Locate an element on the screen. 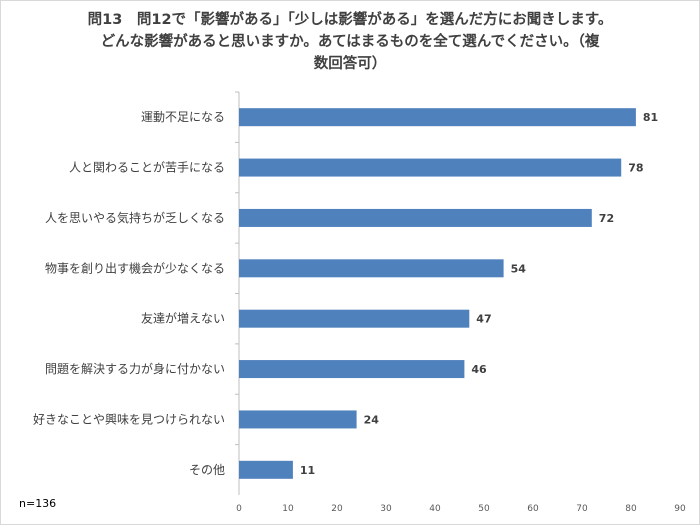 The width and height of the screenshot is (700, 525). category-label-7: その他 is located at coordinates (207, 470).